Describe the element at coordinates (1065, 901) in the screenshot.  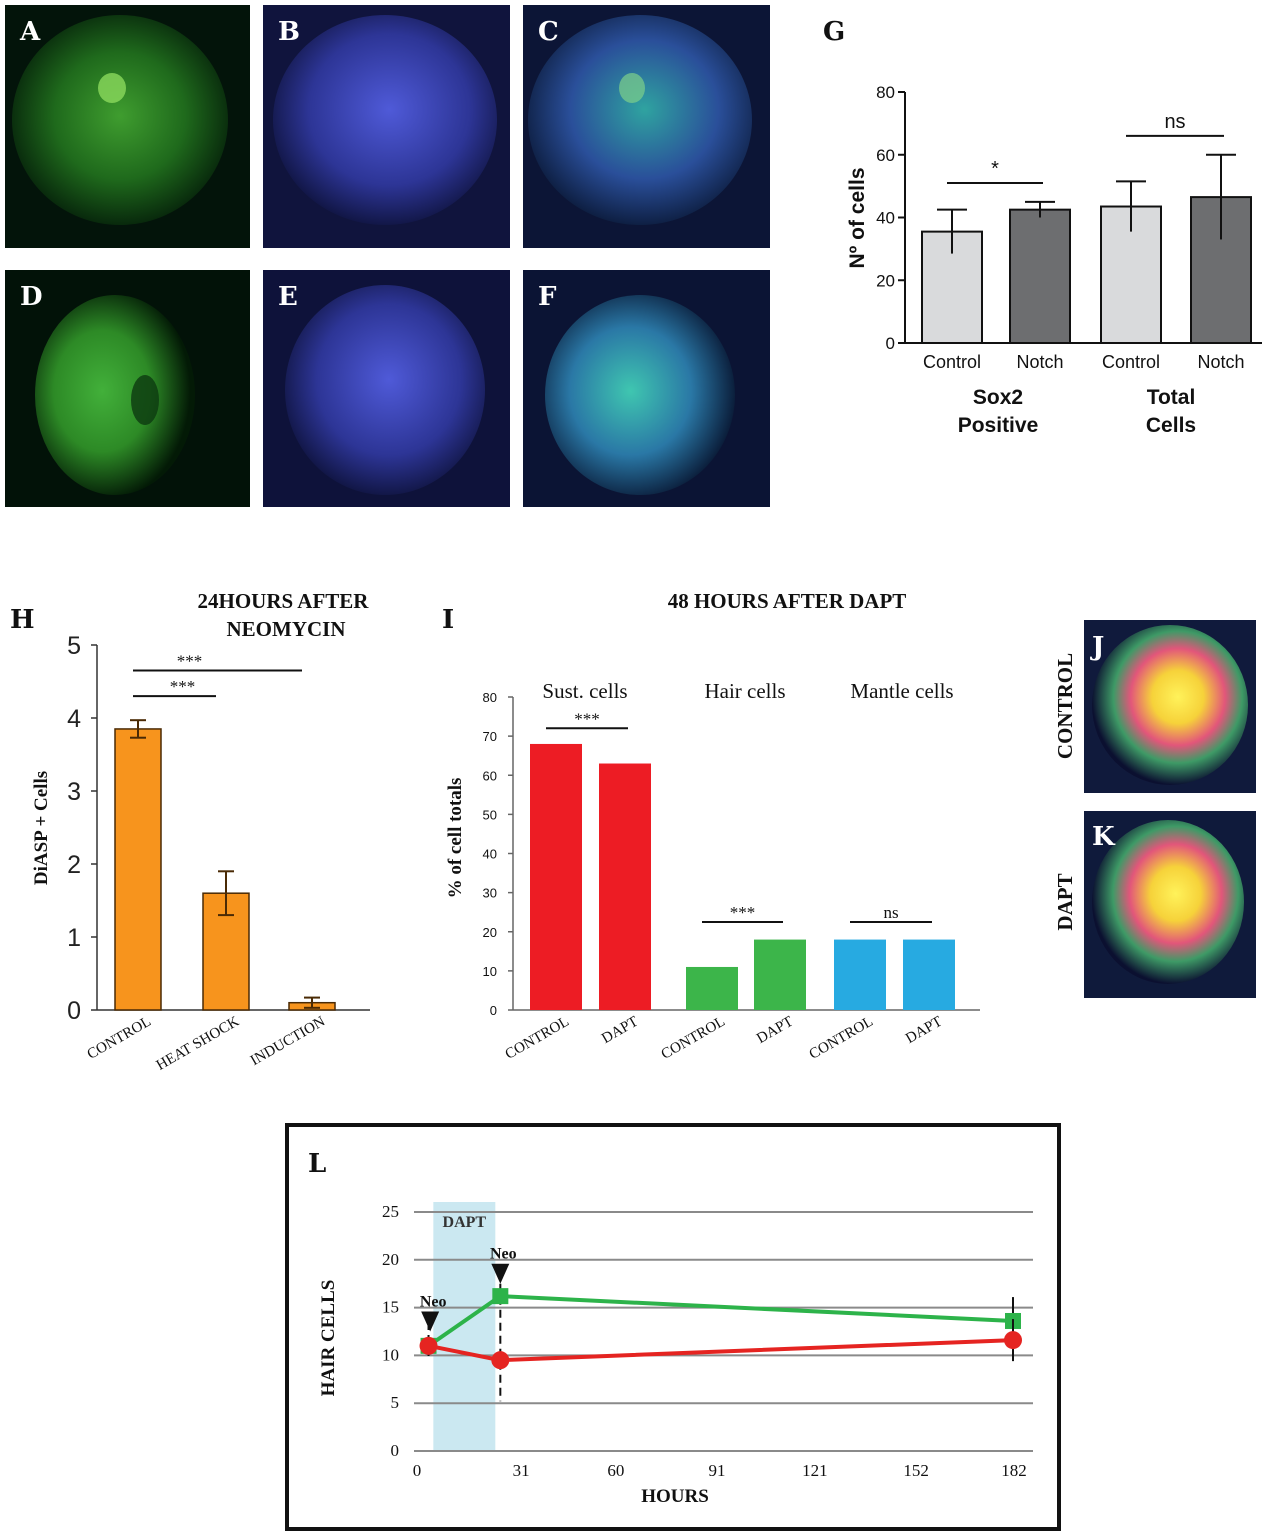
I see `micrograph-k-side-label: DAPT` at that location.